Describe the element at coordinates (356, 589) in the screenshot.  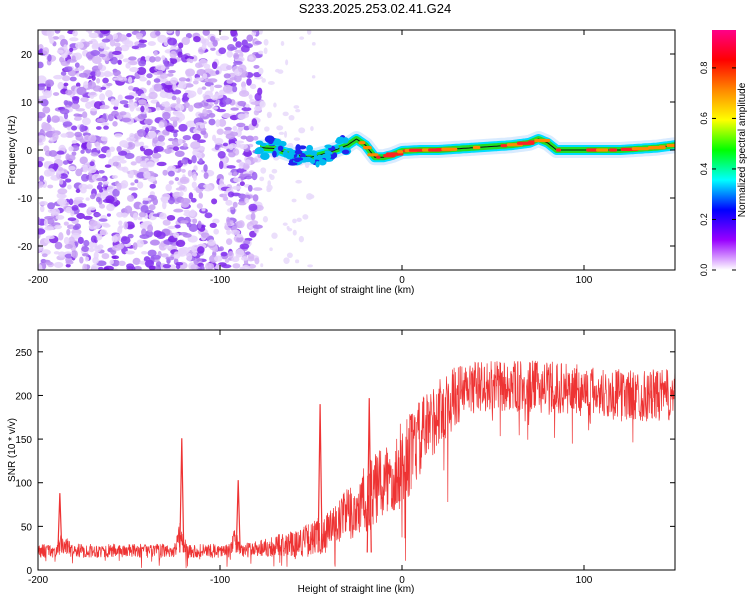
I see `snr-x-label: Height of straight line (km)` at that location.